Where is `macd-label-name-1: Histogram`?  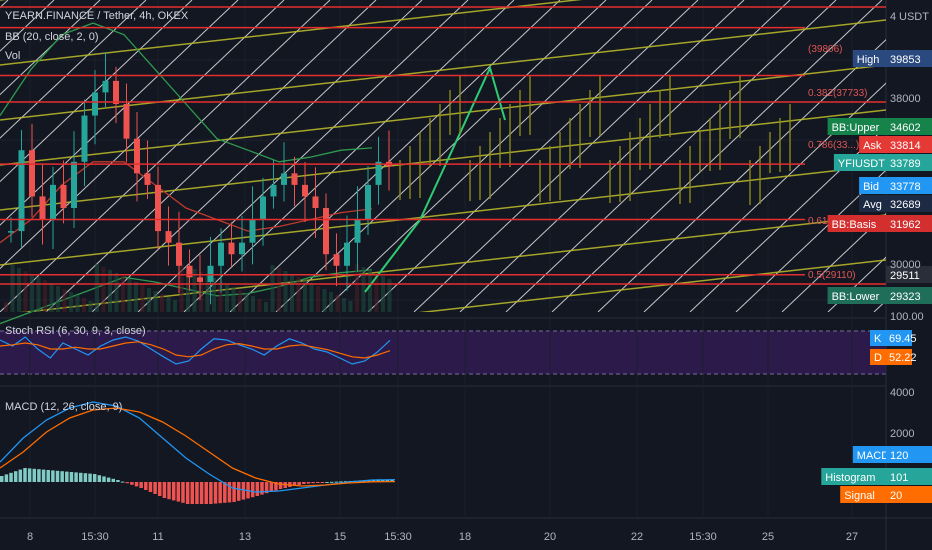
macd-label-name-1: Histogram is located at coordinates (850, 478).